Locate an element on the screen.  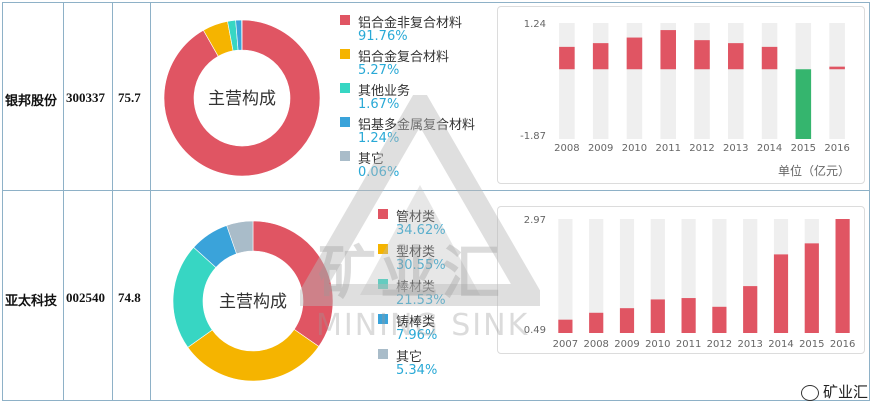
legend-name: 棒材类 is located at coordinates (416, 287).